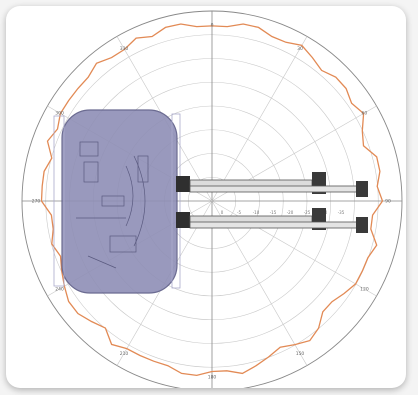  I want to click on housing-body, so click(119, 201).